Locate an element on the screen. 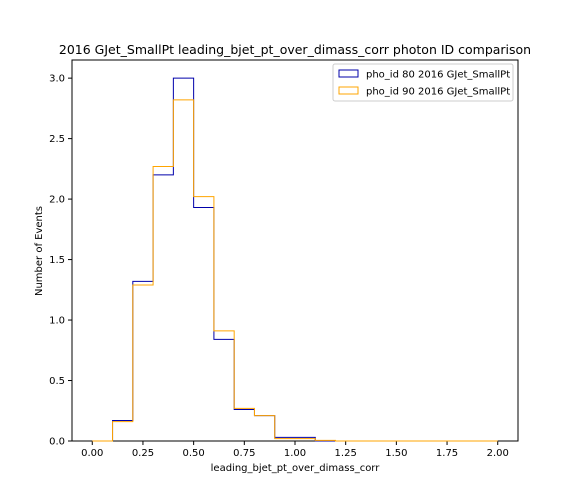 The image size is (576, 504). y-tick-label: 2.5 is located at coordinates (57, 139).